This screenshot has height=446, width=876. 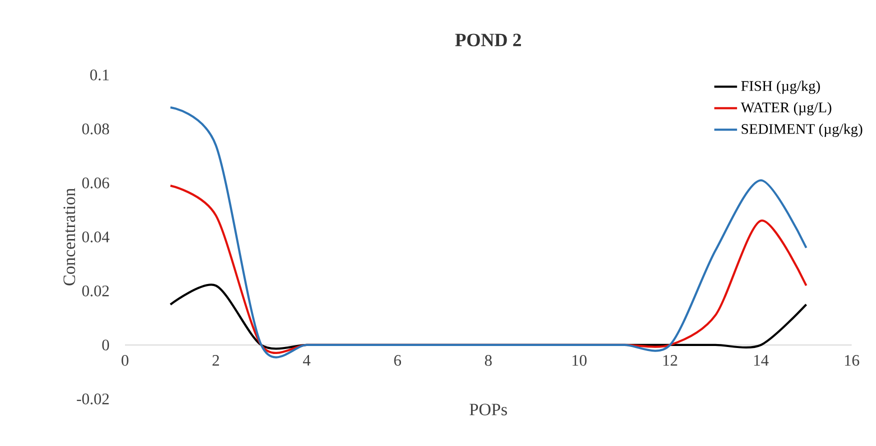 I want to click on x-tick-label: 0, so click(x=125, y=360).